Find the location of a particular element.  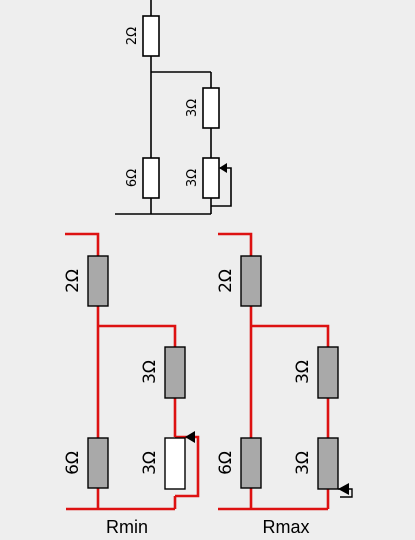

rmax-resistor-2ohm is located at coordinates (251, 281).